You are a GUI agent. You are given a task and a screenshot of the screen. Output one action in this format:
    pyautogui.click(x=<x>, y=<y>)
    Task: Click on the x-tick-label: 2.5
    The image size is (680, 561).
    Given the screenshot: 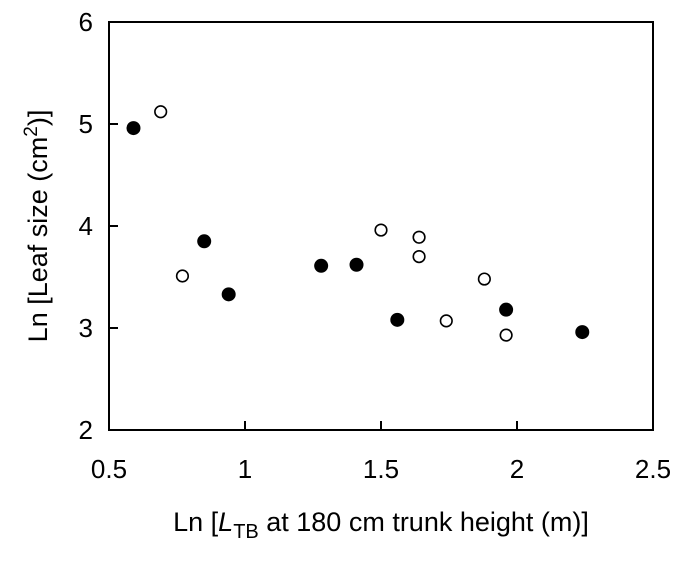 What is the action you would take?
    pyautogui.click(x=653, y=469)
    